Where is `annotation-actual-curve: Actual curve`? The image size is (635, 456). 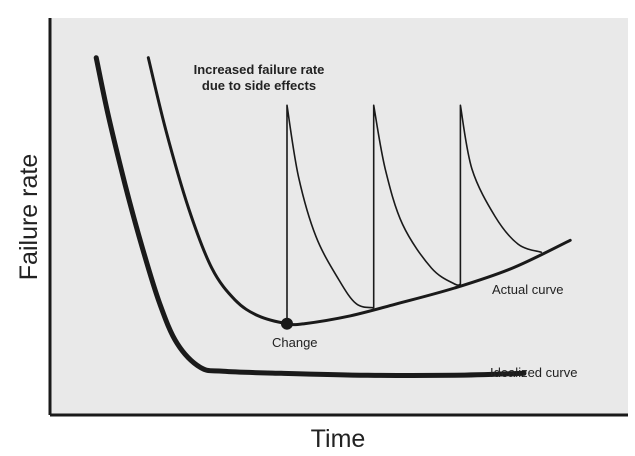
annotation-actual-curve: Actual curve is located at coordinates (528, 289).